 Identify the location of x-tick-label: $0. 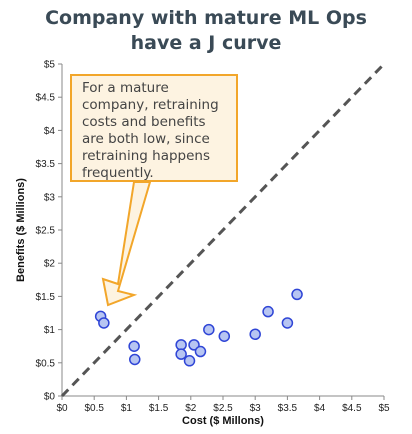
(62, 408).